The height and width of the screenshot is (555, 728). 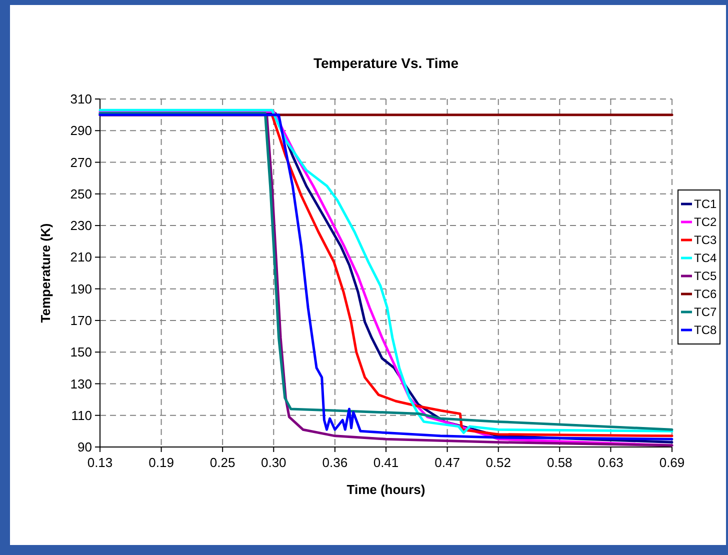 What do you see at coordinates (335, 462) in the screenshot?
I see `x-tick-label: 0.36` at bounding box center [335, 462].